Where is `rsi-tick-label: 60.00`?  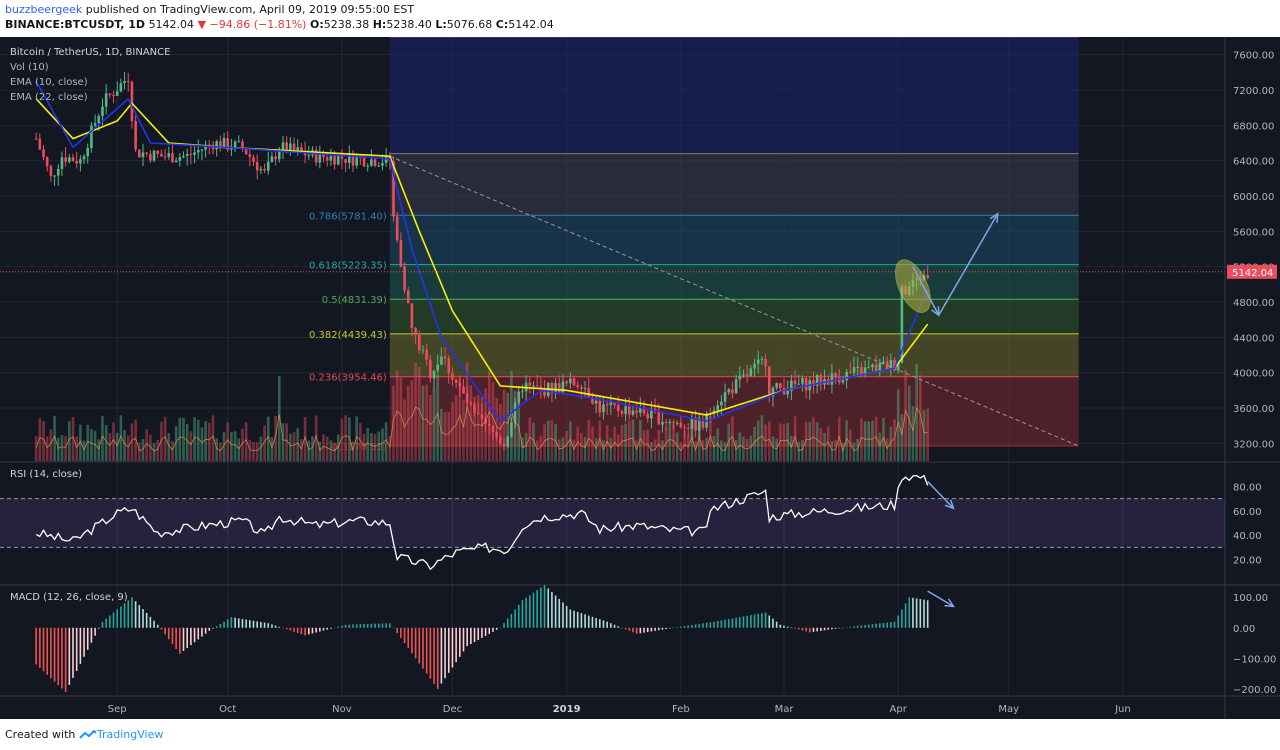
rsi-tick-label: 60.00 is located at coordinates (1247, 512).